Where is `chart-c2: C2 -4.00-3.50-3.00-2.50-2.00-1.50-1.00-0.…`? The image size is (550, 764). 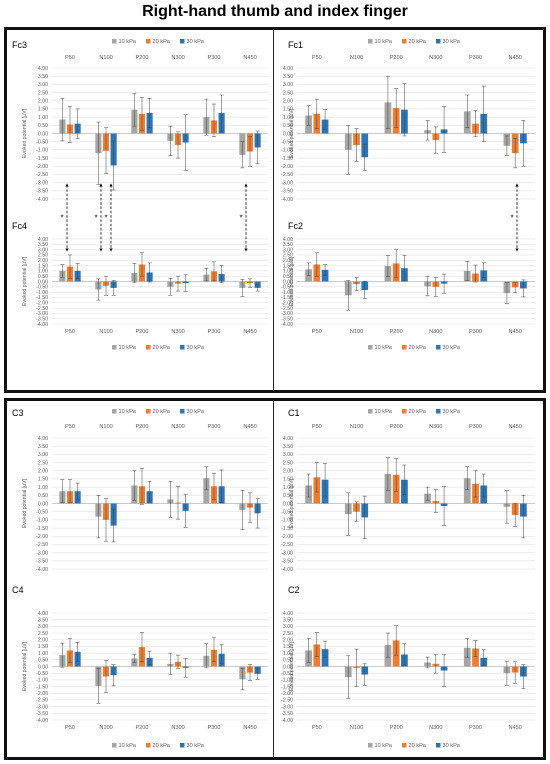
chart-c2: C2 -4.00-3.50-3.00-2.50-2.00-1.50-1.00-0.… is located at coordinates (408, 667).